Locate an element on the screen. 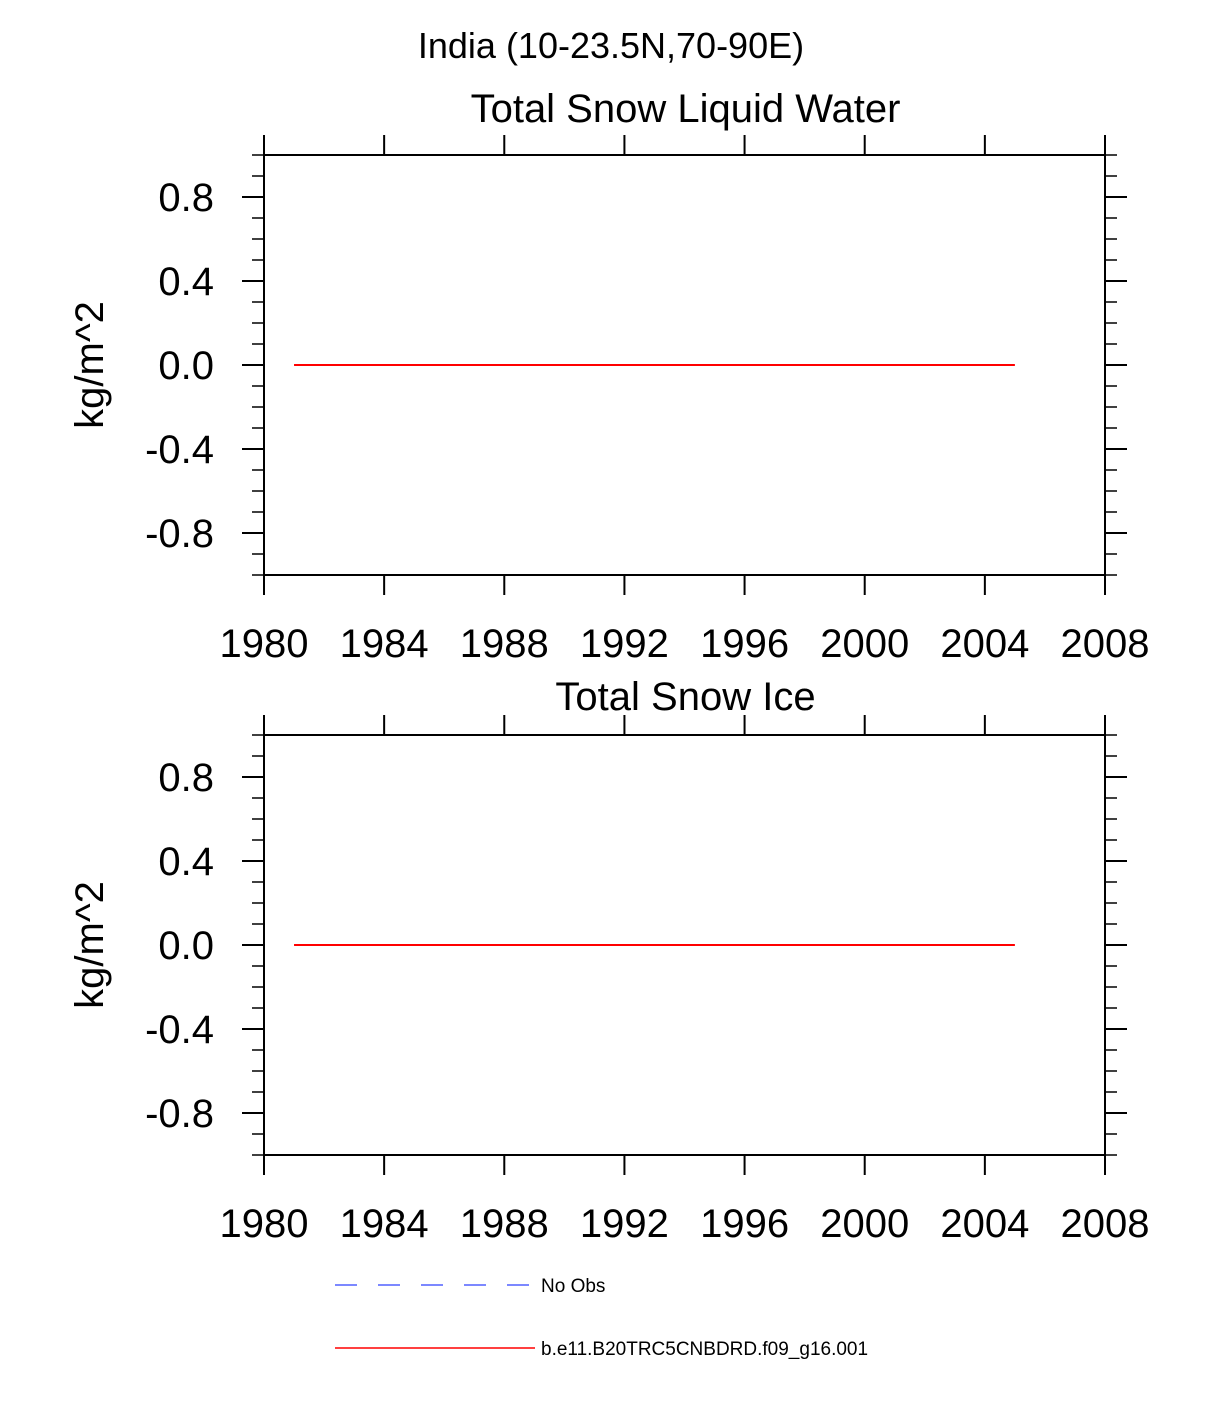 The image size is (1224, 1416). chart-title: Total Snow Ice is located at coordinates (685, 697).